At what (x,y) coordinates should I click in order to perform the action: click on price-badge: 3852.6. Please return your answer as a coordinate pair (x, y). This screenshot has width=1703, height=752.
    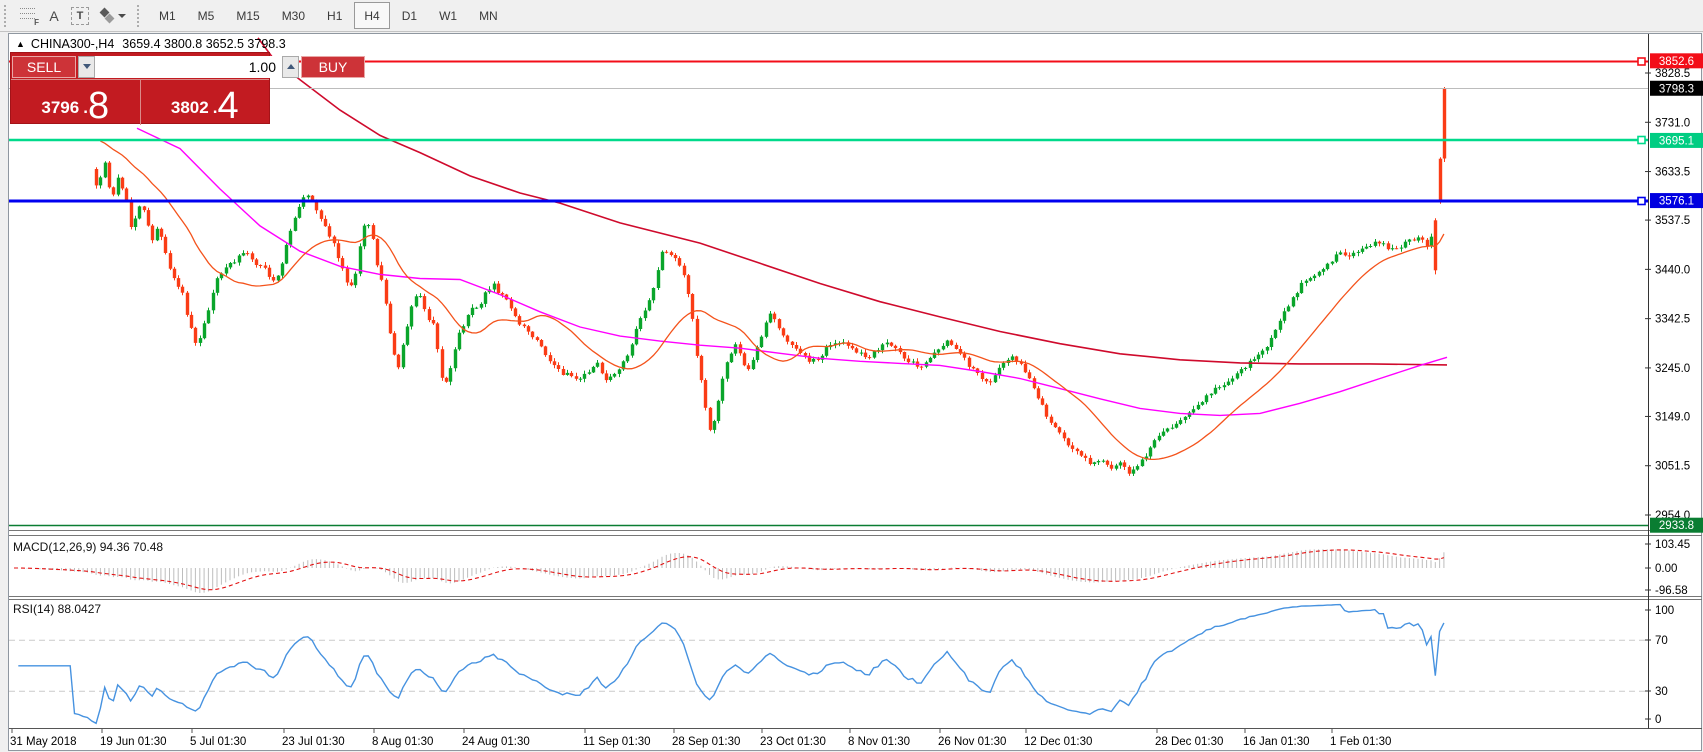
    Looking at the image, I should click on (1676, 62).